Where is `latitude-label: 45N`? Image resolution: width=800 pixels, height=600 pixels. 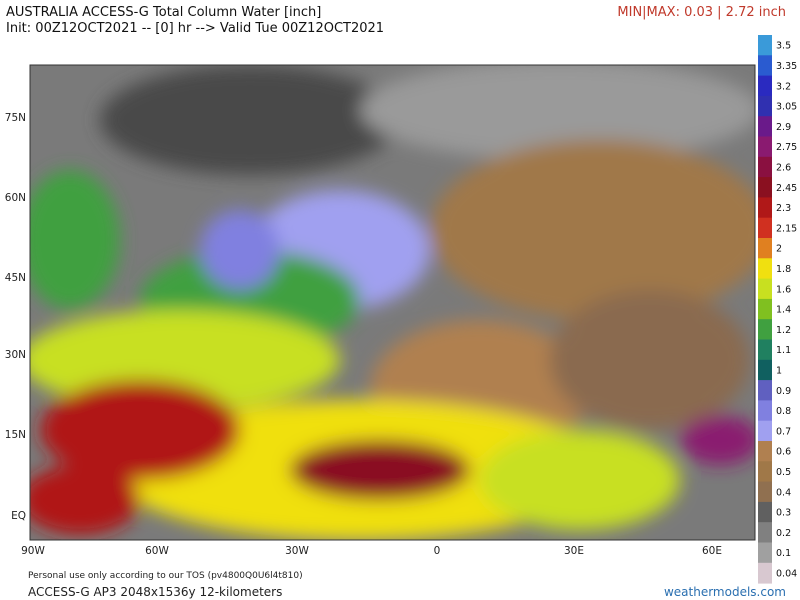
latitude-label: 45N is located at coordinates (15, 278).